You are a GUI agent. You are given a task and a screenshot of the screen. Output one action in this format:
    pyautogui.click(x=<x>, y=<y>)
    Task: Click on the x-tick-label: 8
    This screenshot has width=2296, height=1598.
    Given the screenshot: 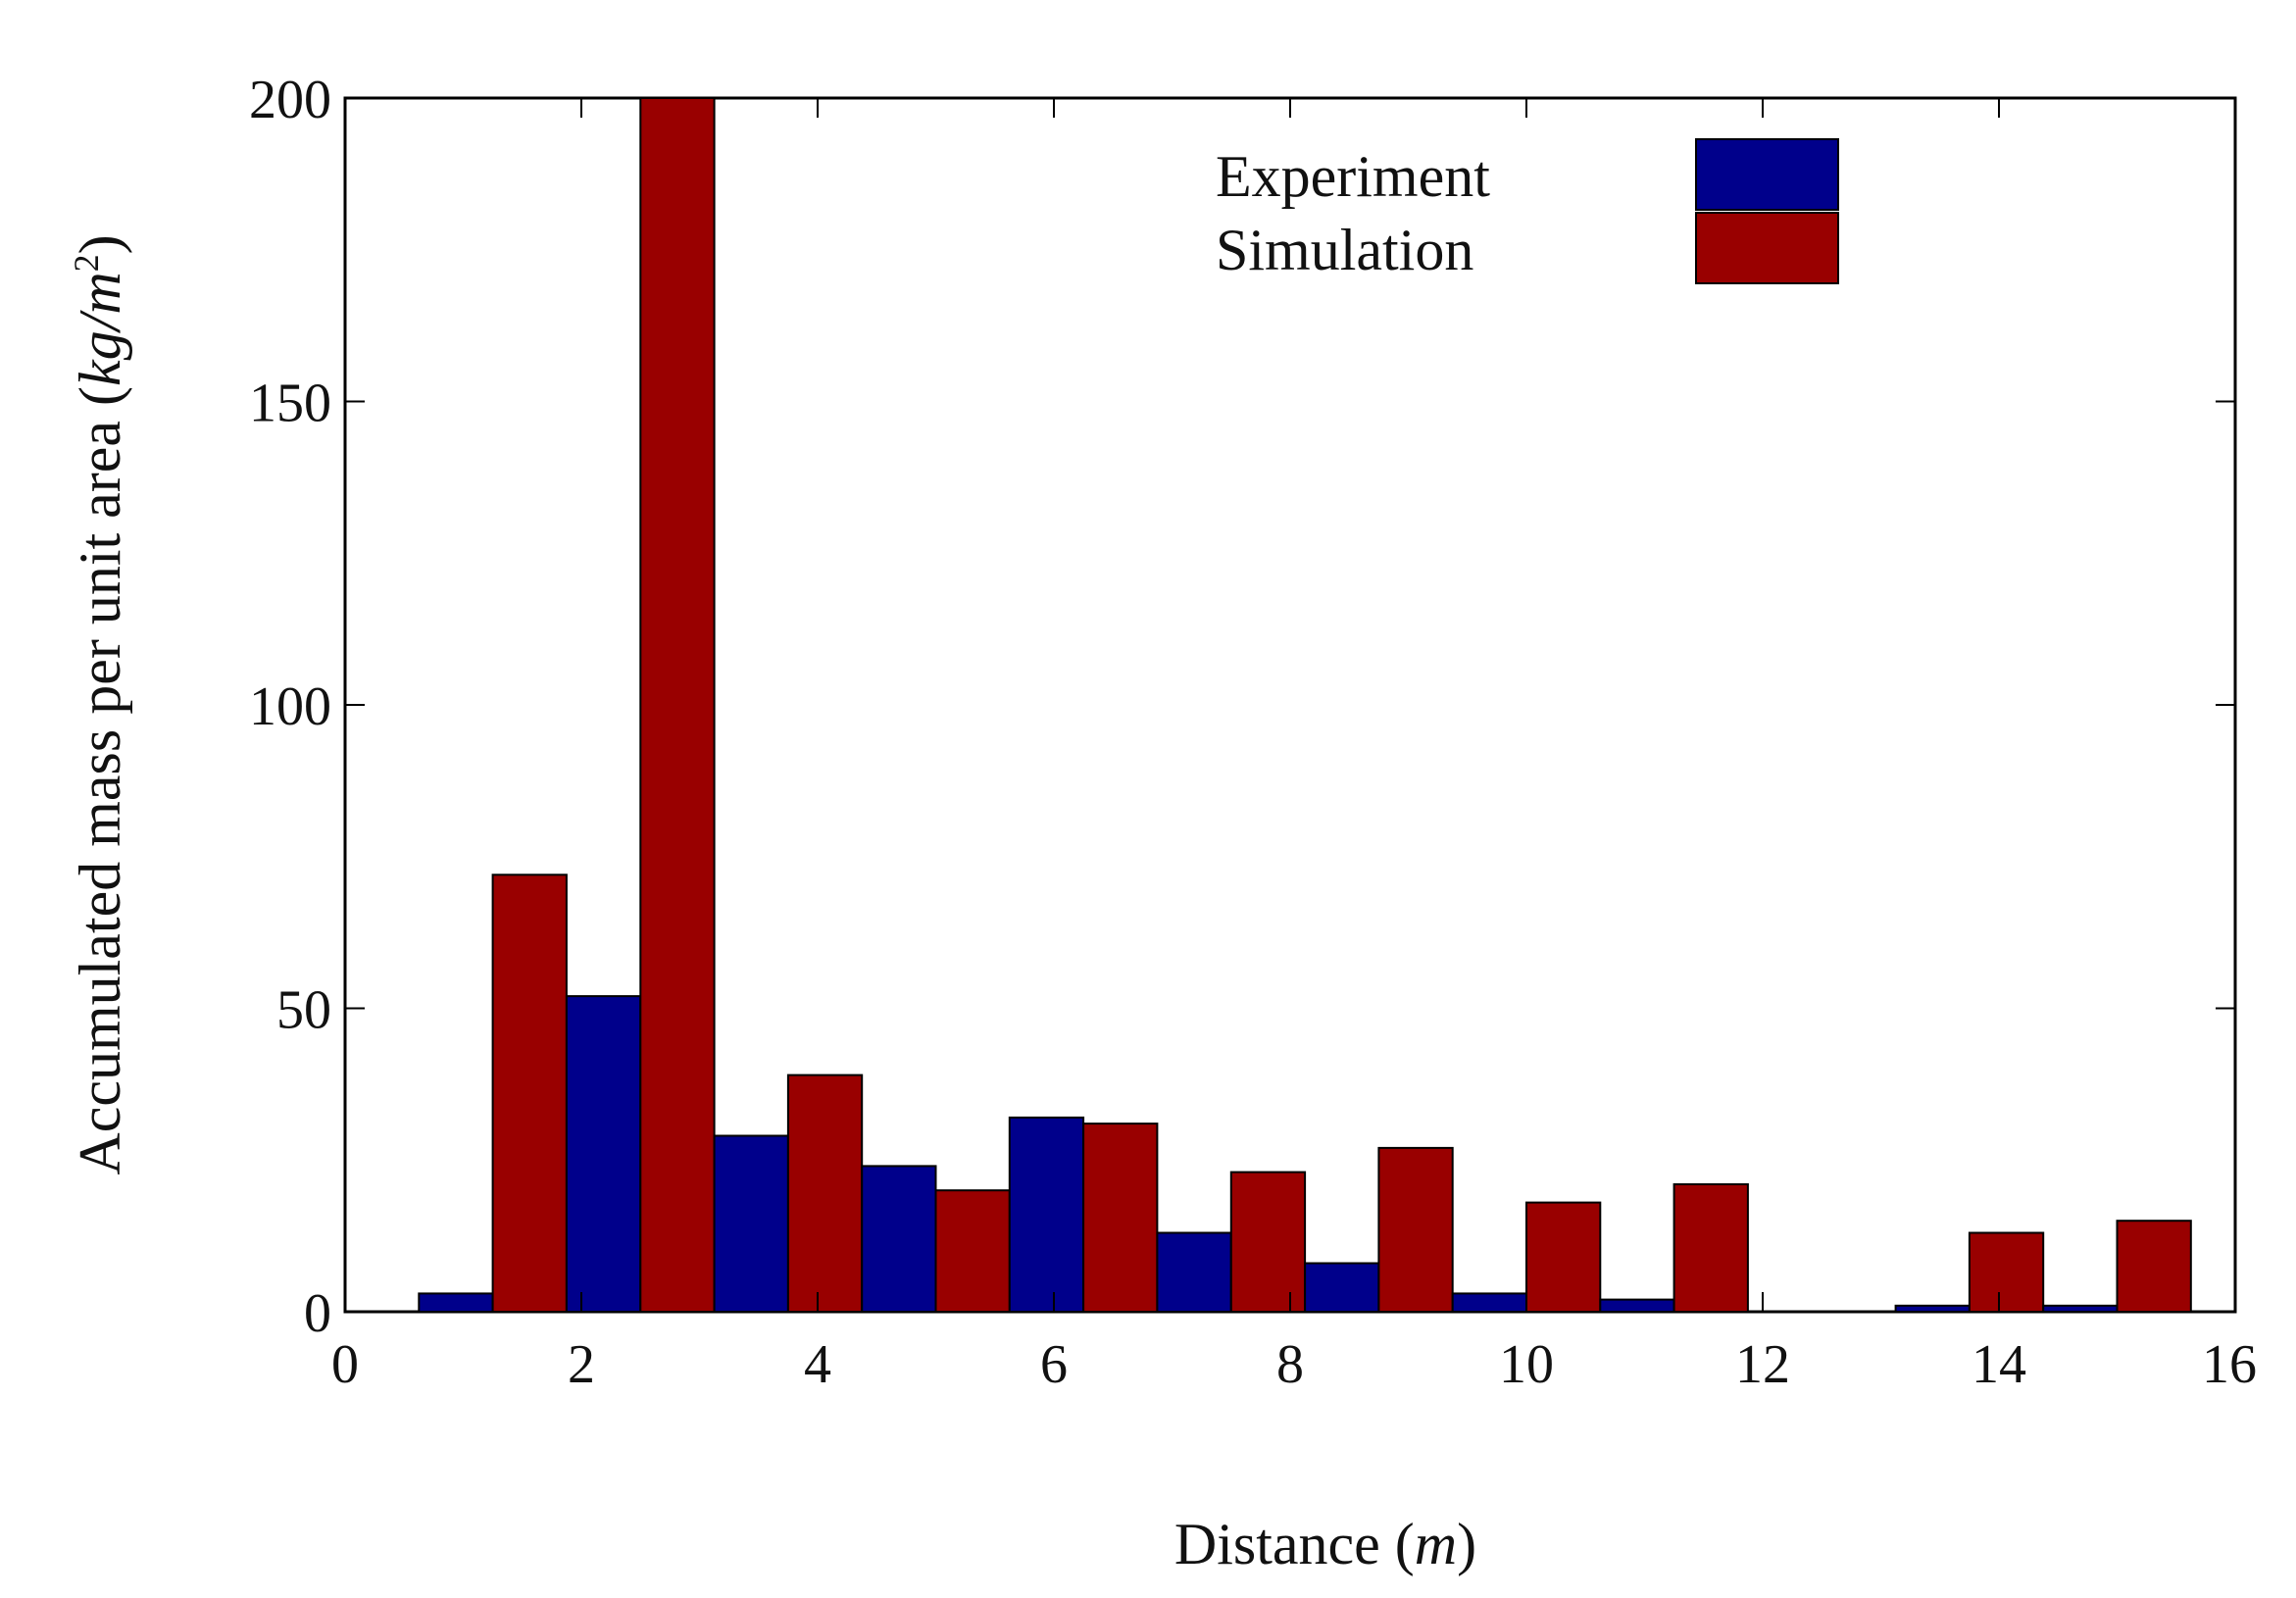 What is the action you would take?
    pyautogui.click(x=1290, y=1364)
    